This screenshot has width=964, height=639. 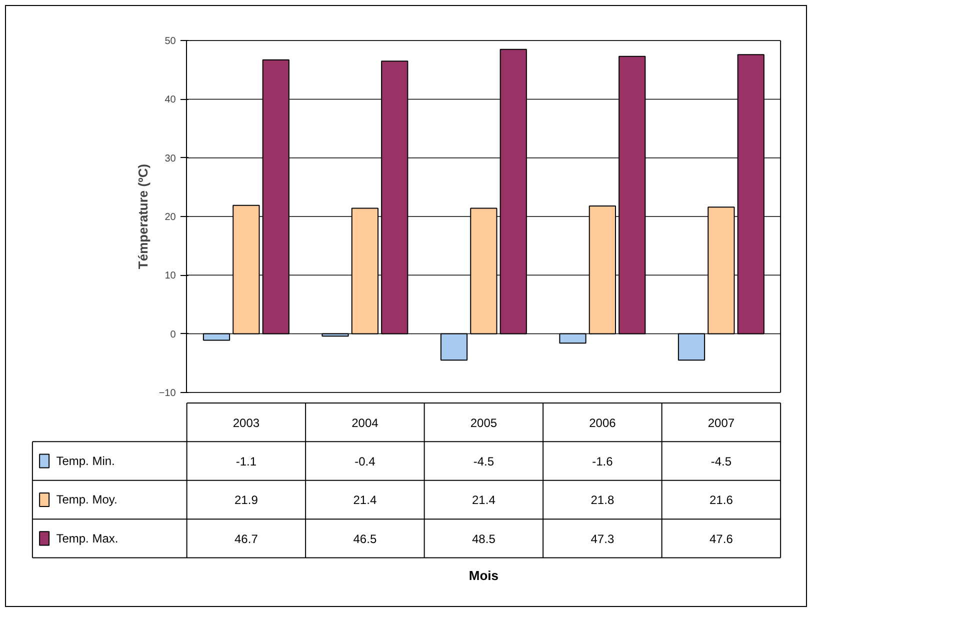 What do you see at coordinates (170, 276) in the screenshot?
I see `y-tick-label: 10` at bounding box center [170, 276].